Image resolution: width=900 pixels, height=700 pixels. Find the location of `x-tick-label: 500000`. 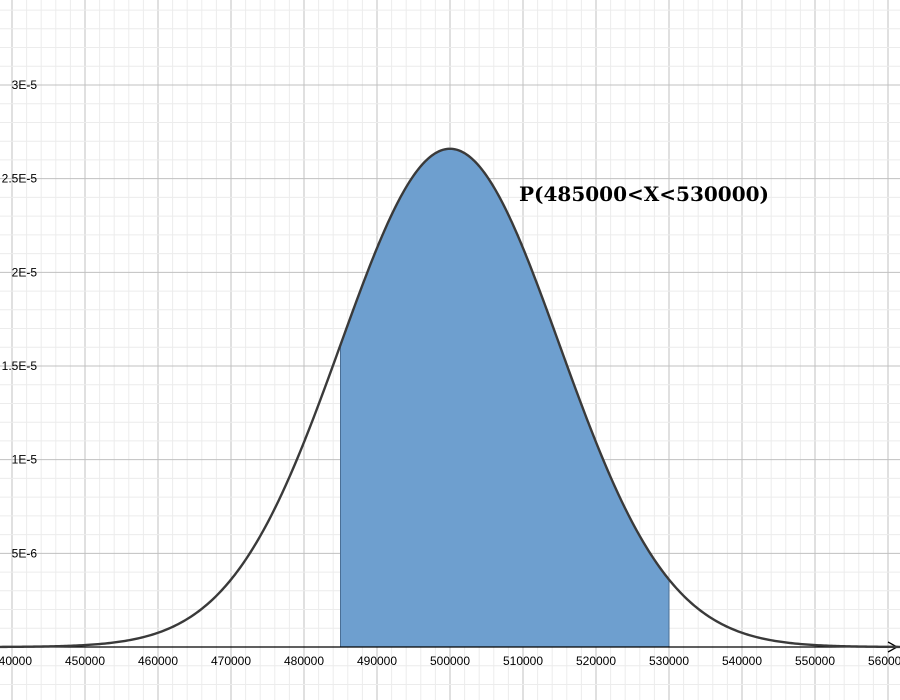

x-tick-label: 500000 is located at coordinates (450, 661).